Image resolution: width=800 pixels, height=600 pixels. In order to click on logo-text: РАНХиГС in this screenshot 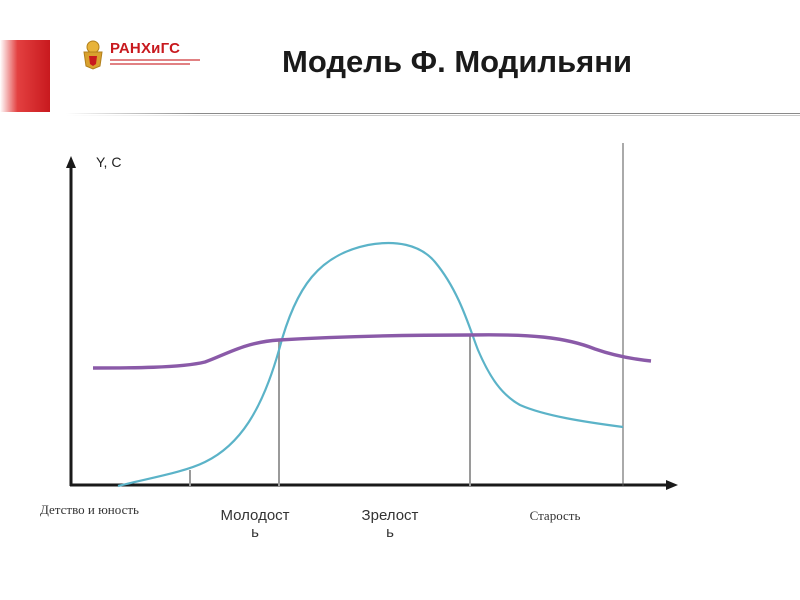, I will do `click(145, 48)`.